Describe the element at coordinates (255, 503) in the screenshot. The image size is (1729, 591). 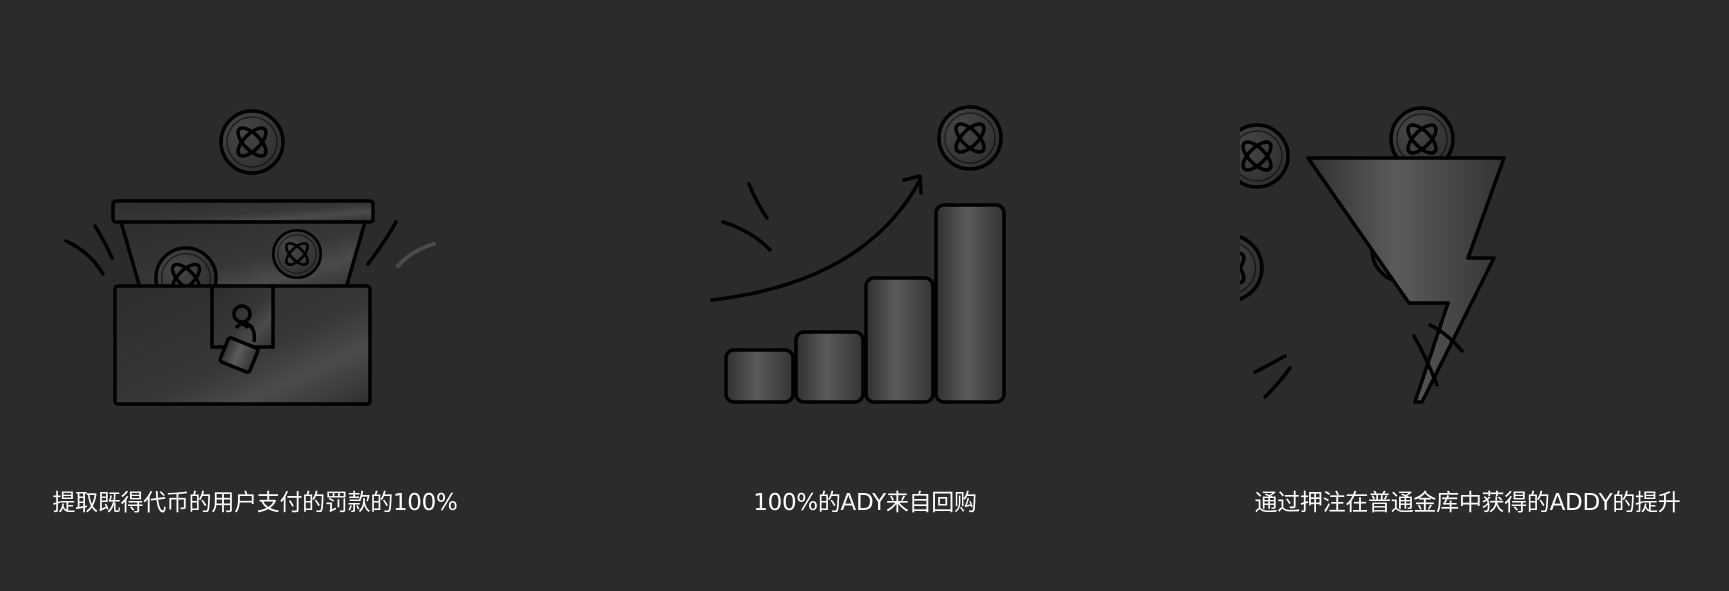
I see `caption-withdraw-penalty: 提取既得代币的用户支付的罚款的100%` at that location.